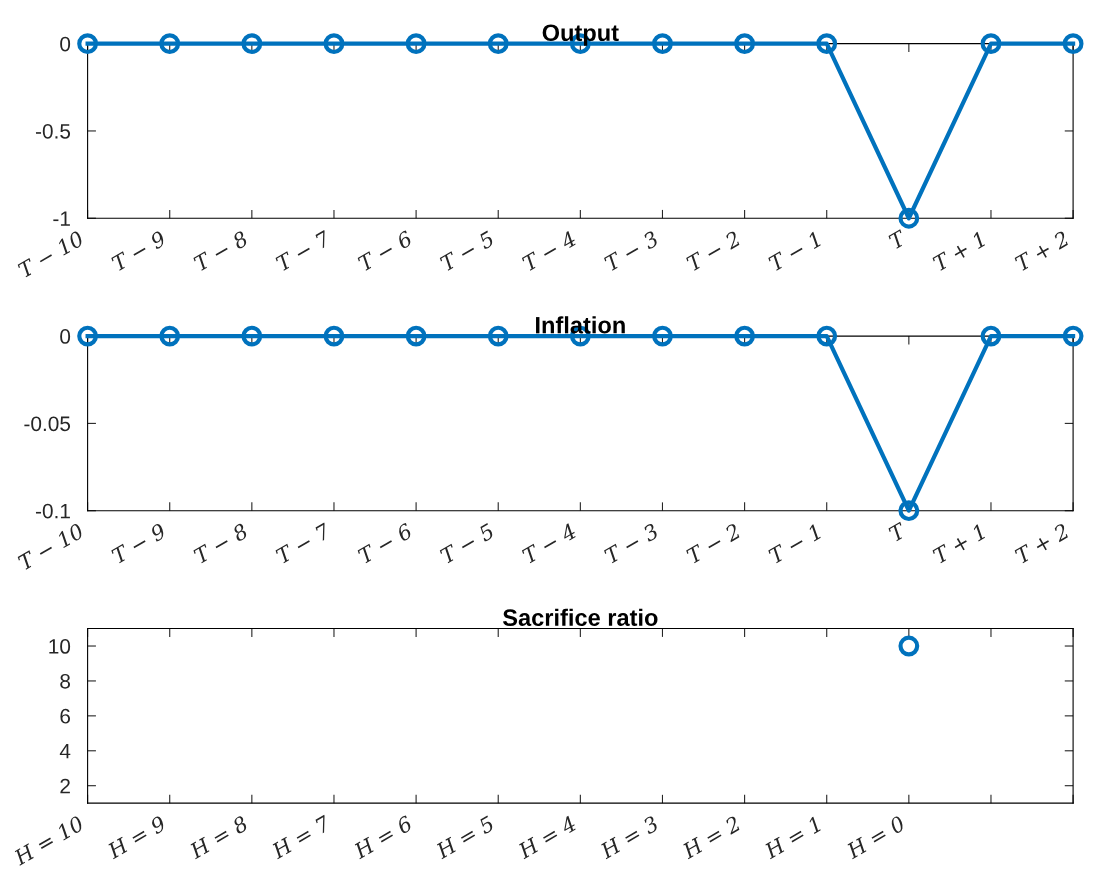 This screenshot has width=1095, height=873. Describe the element at coordinates (218, 837) in the screenshot. I see `x-tick-label: H = 8` at that location.